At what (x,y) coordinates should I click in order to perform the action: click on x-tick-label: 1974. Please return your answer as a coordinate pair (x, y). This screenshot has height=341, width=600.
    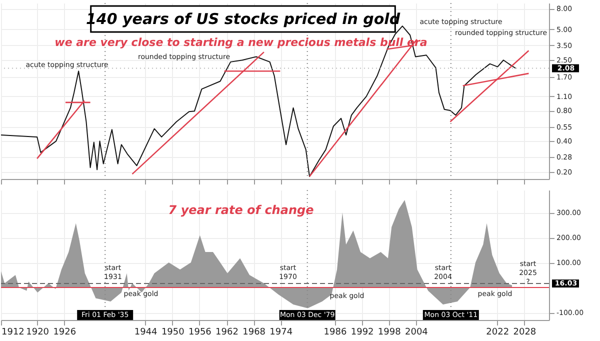
    Looking at the image, I should click on (281, 333).